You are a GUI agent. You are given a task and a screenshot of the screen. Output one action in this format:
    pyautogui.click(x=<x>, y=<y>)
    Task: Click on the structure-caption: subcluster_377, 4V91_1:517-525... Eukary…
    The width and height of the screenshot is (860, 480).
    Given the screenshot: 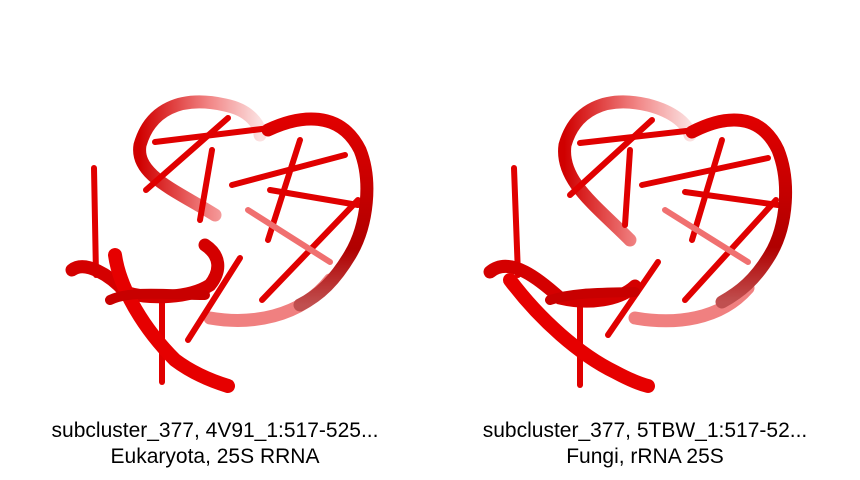 What is the action you would take?
    pyautogui.click(x=215, y=444)
    